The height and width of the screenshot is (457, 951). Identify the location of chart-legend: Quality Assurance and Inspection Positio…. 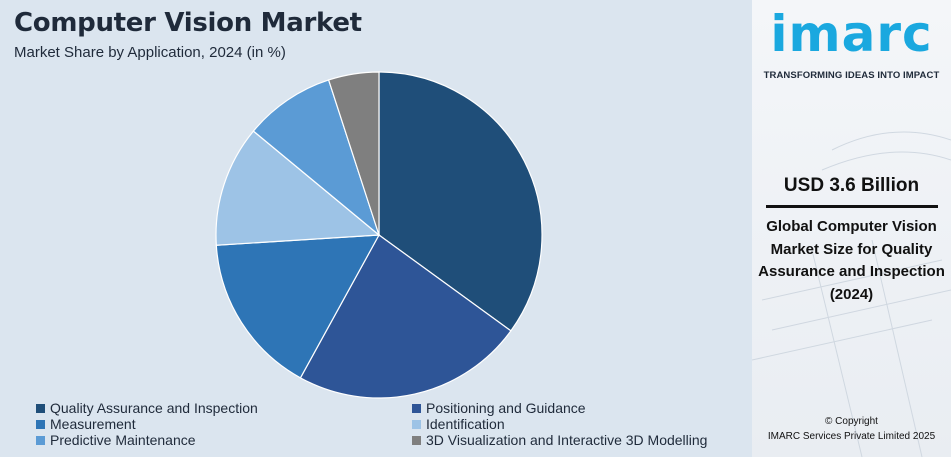
(391, 424).